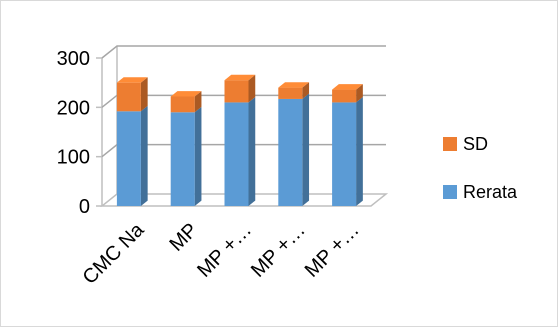 The height and width of the screenshot is (327, 558). Describe the element at coordinates (73, 59) in the screenshot. I see `y-tick-label: 300` at that location.